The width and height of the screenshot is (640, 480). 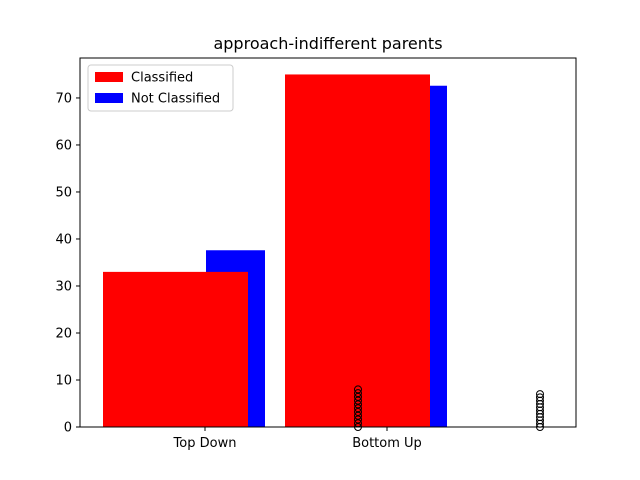 What do you see at coordinates (63, 333) in the screenshot?
I see `y-tick-label: 20` at bounding box center [63, 333].